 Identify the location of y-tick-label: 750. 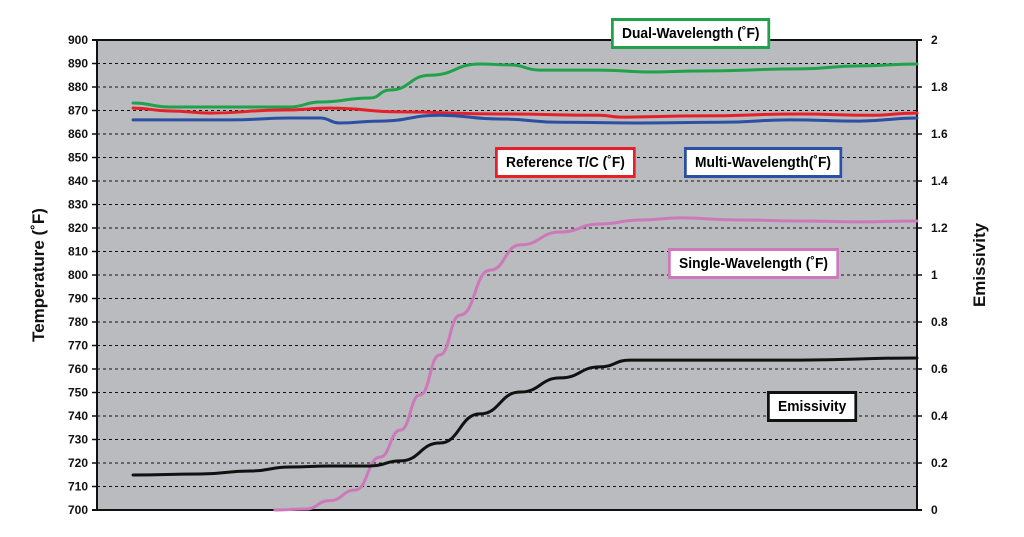
(78, 393).